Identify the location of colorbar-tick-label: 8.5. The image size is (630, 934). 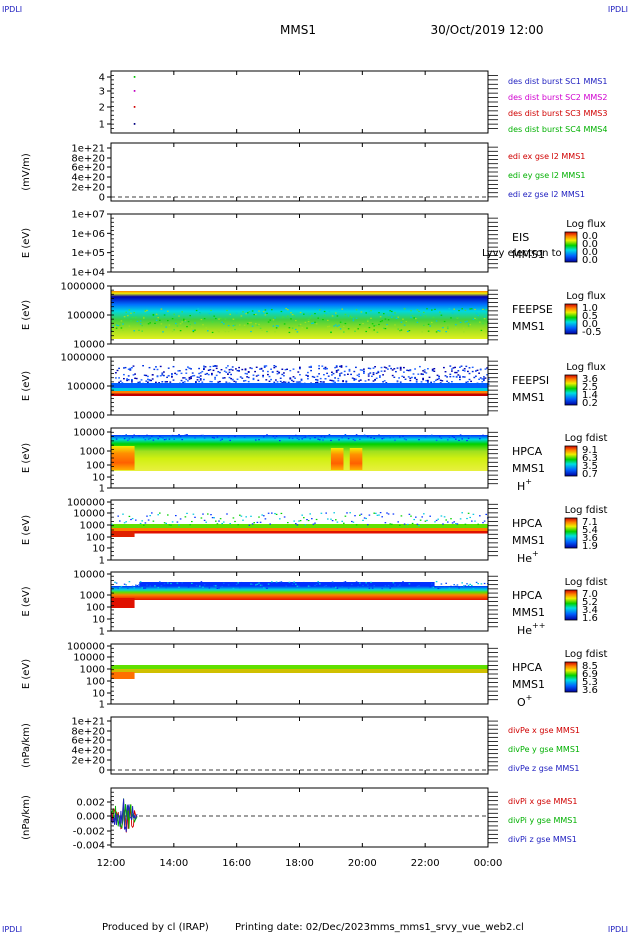
(590, 666).